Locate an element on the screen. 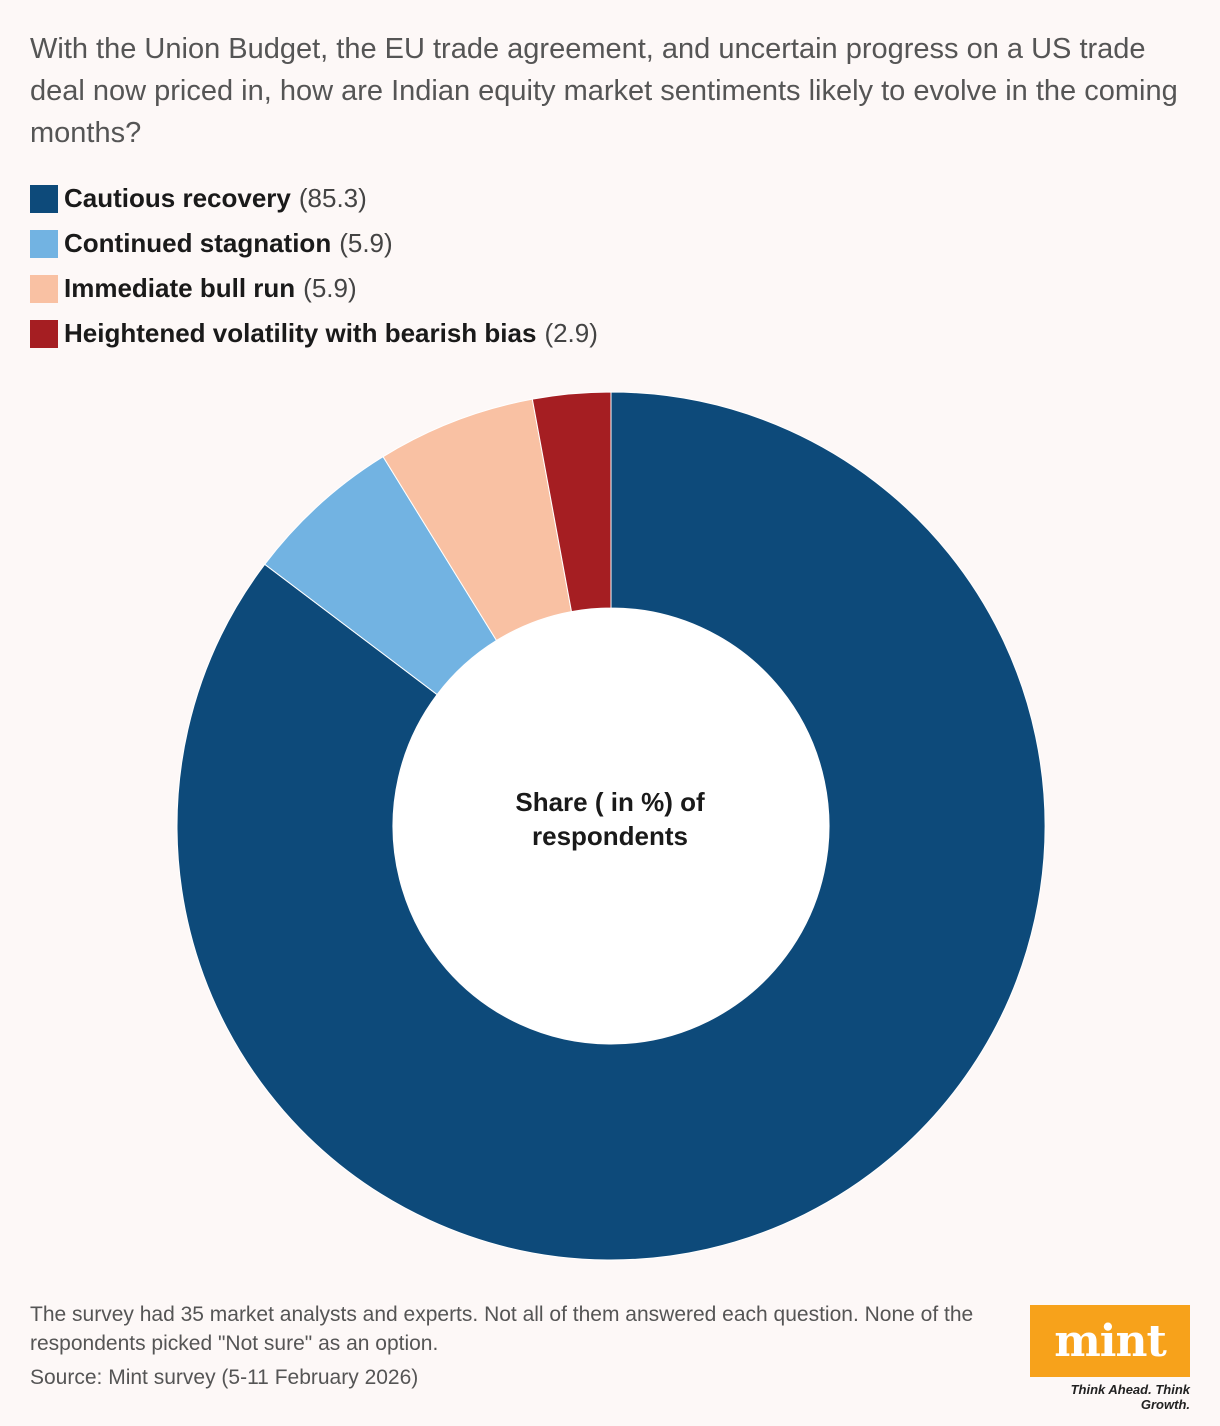  legend-item-continued-stagnation: Continued stagnation (5.9) is located at coordinates (314, 243).